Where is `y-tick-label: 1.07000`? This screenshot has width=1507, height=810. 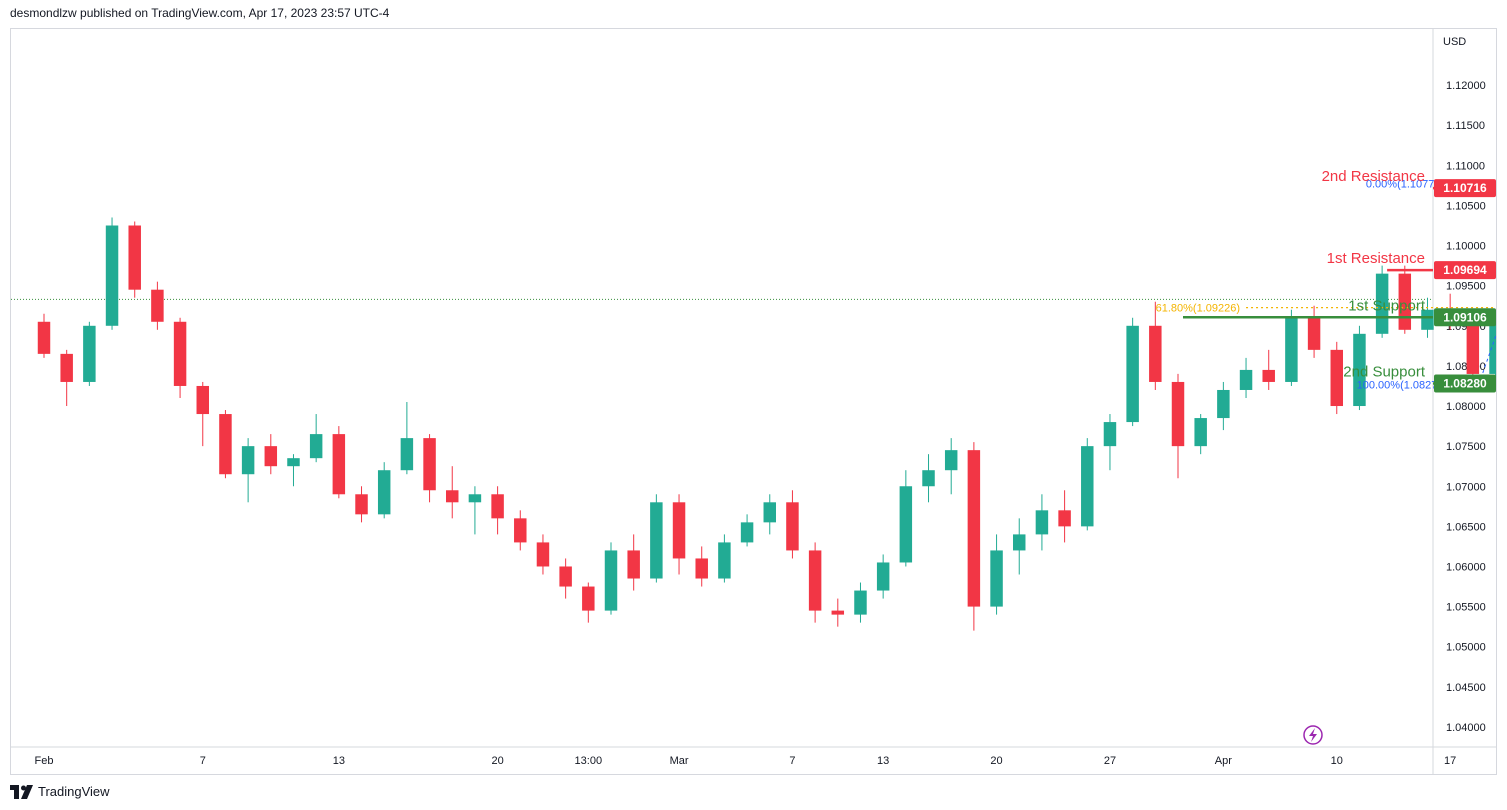
y-tick-label: 1.07000 is located at coordinates (1466, 487).